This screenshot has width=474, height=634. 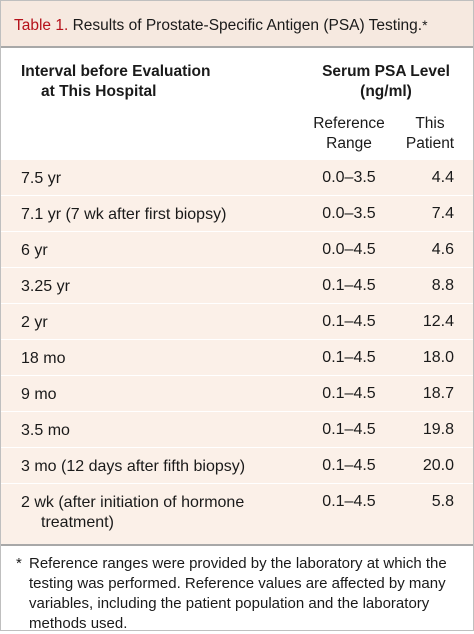 What do you see at coordinates (99, 91) in the screenshot?
I see `interval-header-line-2: at This Hospital` at bounding box center [99, 91].